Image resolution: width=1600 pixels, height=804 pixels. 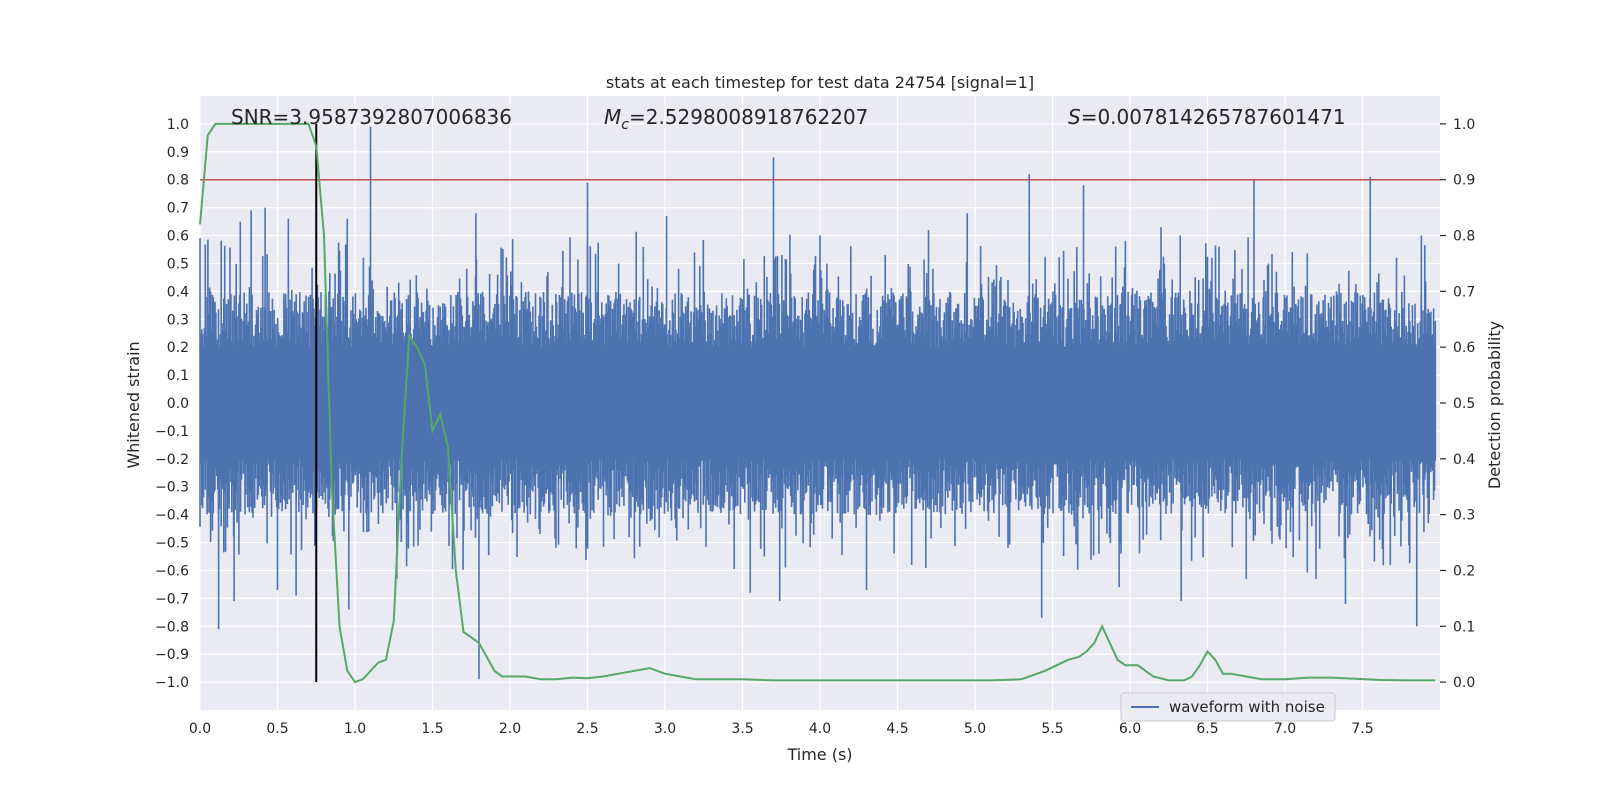 I want to click on y-right-tick-label: 0.1, so click(x=1464, y=627).